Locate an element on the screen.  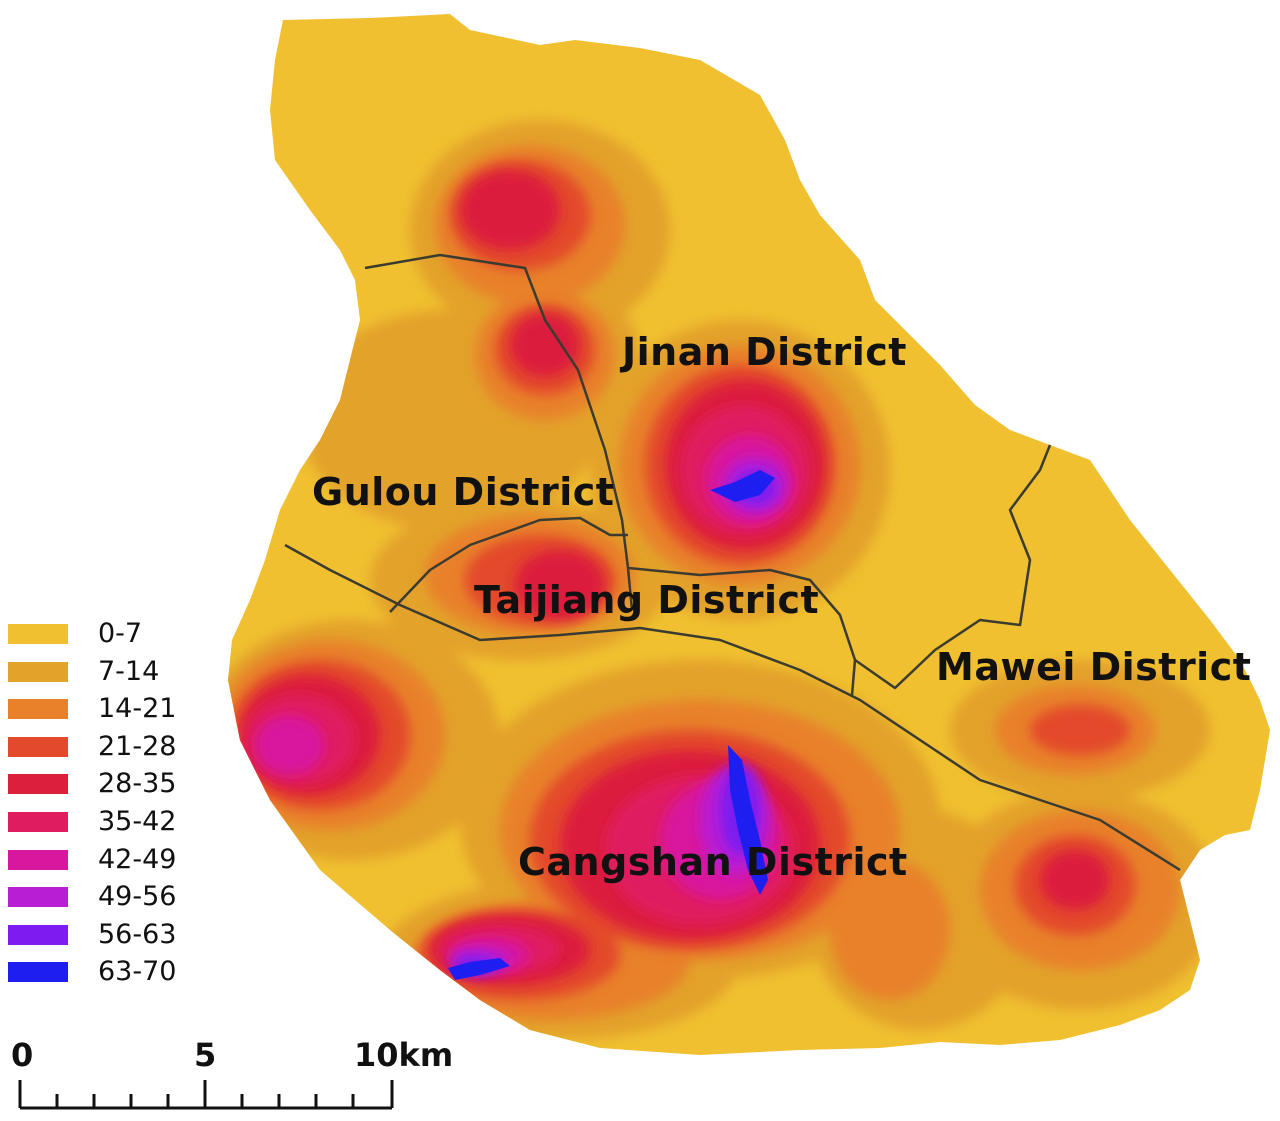
scale-label-0: 0 is located at coordinates (22, 1055).